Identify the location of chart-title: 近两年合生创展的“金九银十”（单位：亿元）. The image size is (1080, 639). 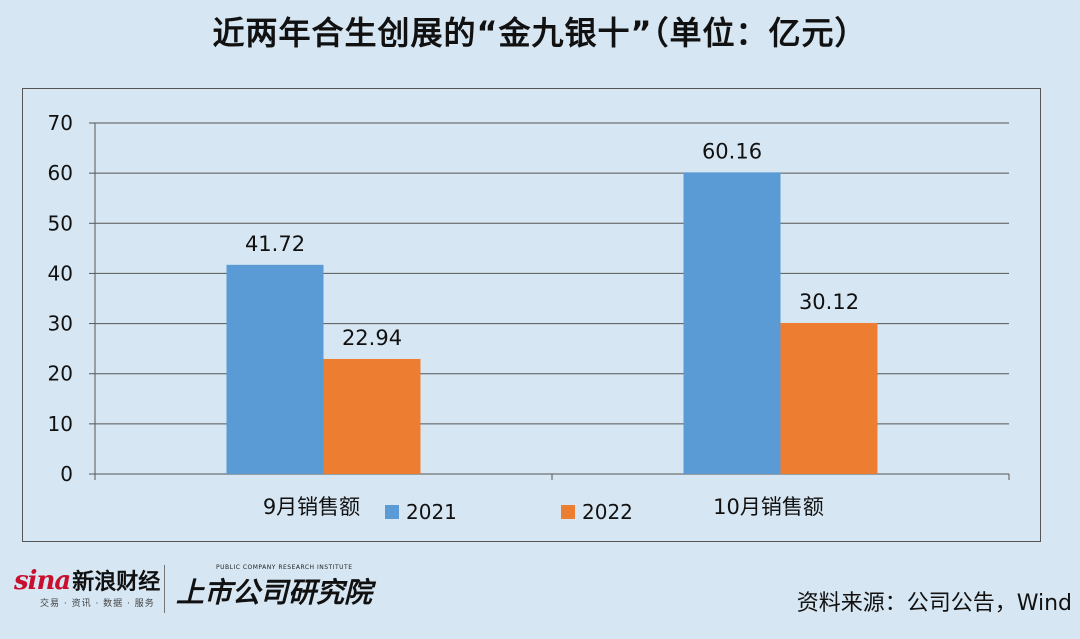
(540, 33).